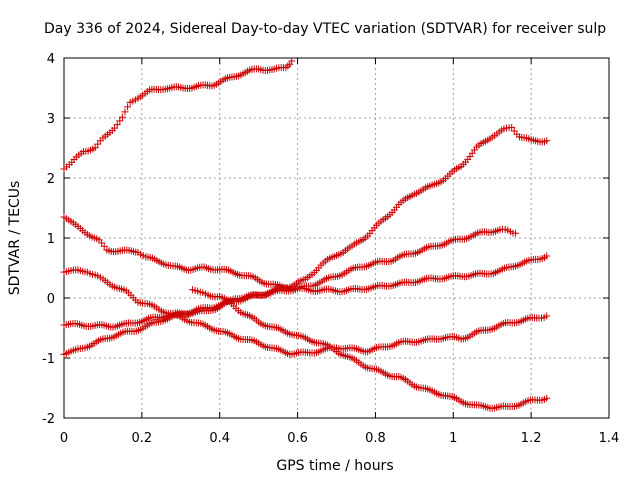  What do you see at coordinates (48, 359) in the screenshot?
I see `y-tick-label: -1` at bounding box center [48, 359].